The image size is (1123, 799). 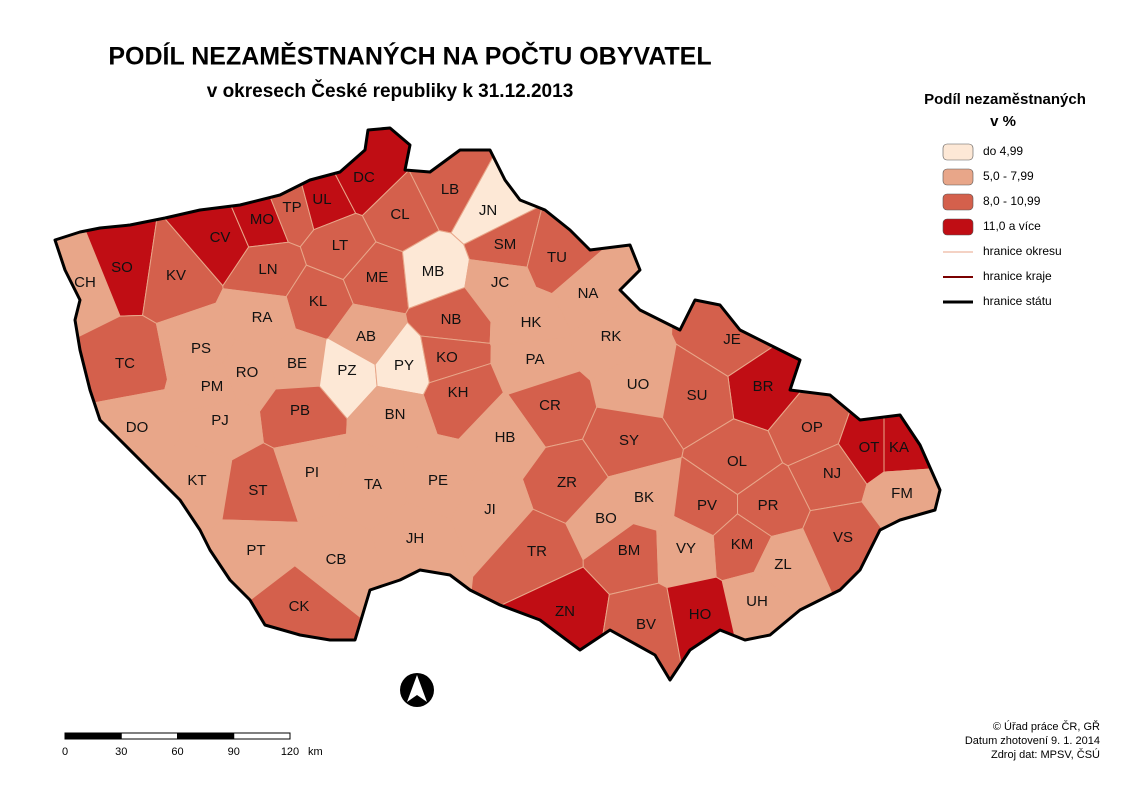 I want to click on district-label: PA, so click(x=535, y=359).